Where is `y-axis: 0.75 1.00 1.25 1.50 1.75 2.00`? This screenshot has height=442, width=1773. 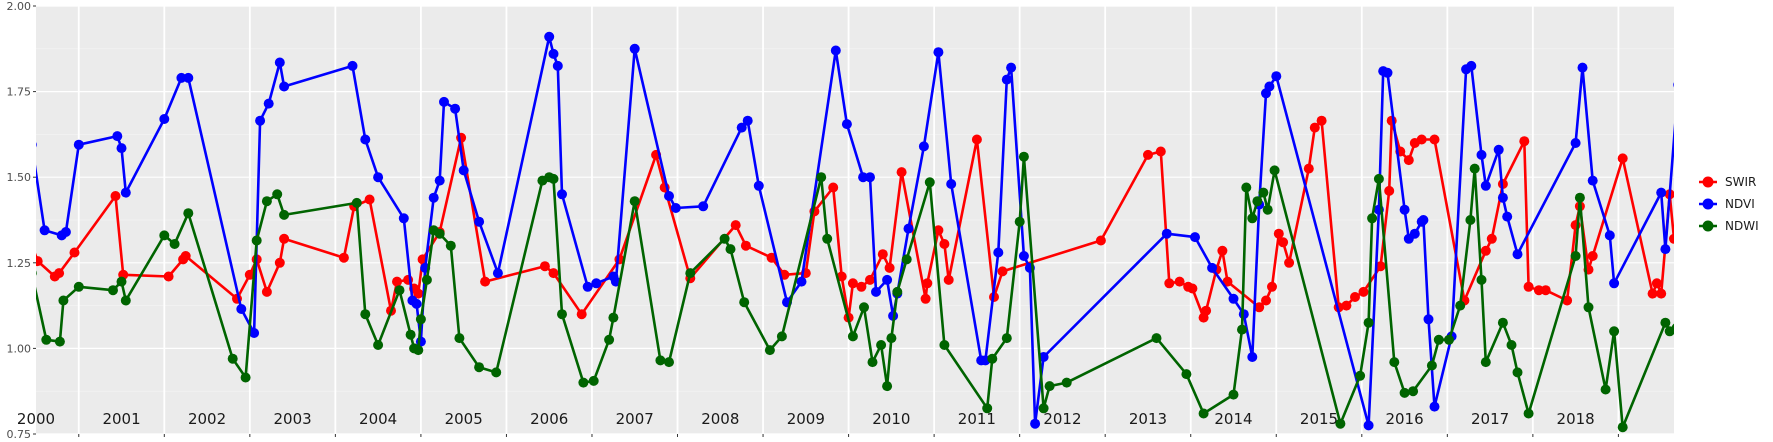
y-axis: 0.75 1.00 1.25 1.50 1.75 2.00 is located at coordinates (21, 220).